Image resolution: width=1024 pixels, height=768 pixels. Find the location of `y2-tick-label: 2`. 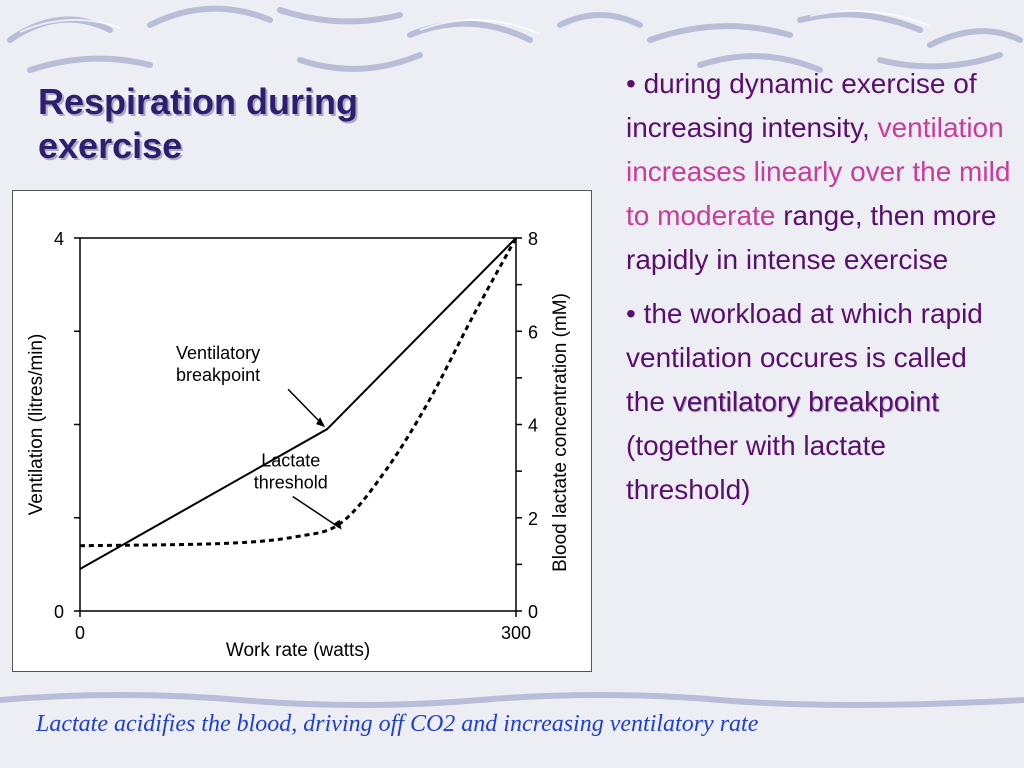

y2-tick-label: 2 is located at coordinates (533, 519).